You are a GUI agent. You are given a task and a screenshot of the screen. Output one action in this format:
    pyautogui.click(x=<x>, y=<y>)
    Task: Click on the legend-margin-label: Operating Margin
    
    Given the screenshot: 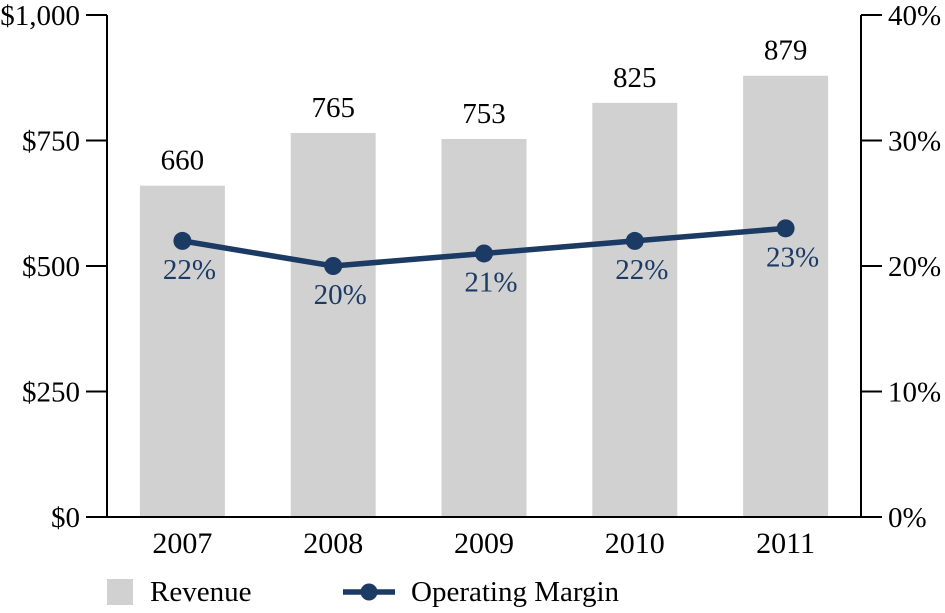 What is the action you would take?
    pyautogui.click(x=515, y=591)
    